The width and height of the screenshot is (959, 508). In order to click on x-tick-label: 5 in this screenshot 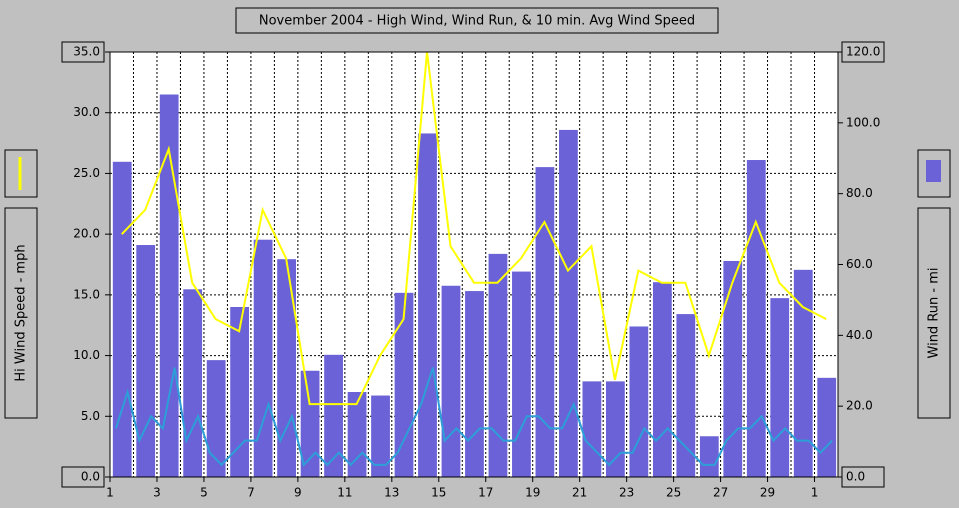, I will do `click(204, 493)`.